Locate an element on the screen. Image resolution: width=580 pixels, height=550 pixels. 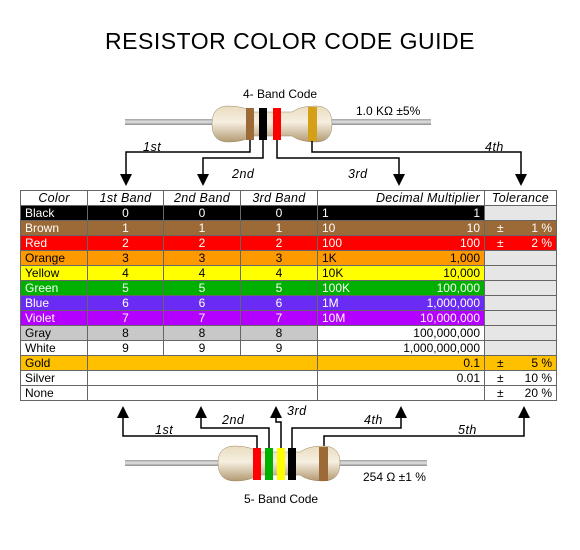
band1-cell: 4 is located at coordinates (125, 273).